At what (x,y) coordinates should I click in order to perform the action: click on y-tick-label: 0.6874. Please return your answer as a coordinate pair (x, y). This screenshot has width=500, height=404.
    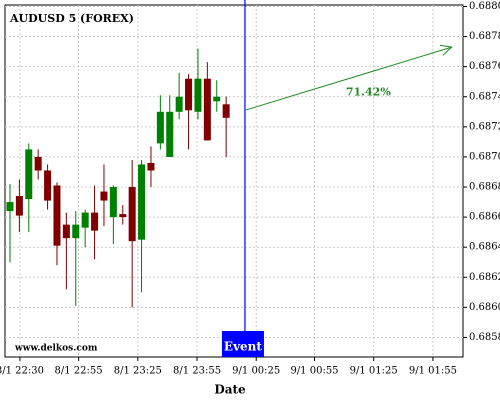
    Looking at the image, I should click on (484, 96).